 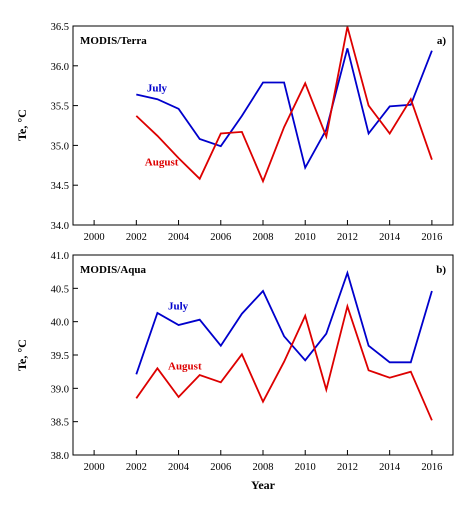 I want to click on series-line-july, so click(x=284, y=322).